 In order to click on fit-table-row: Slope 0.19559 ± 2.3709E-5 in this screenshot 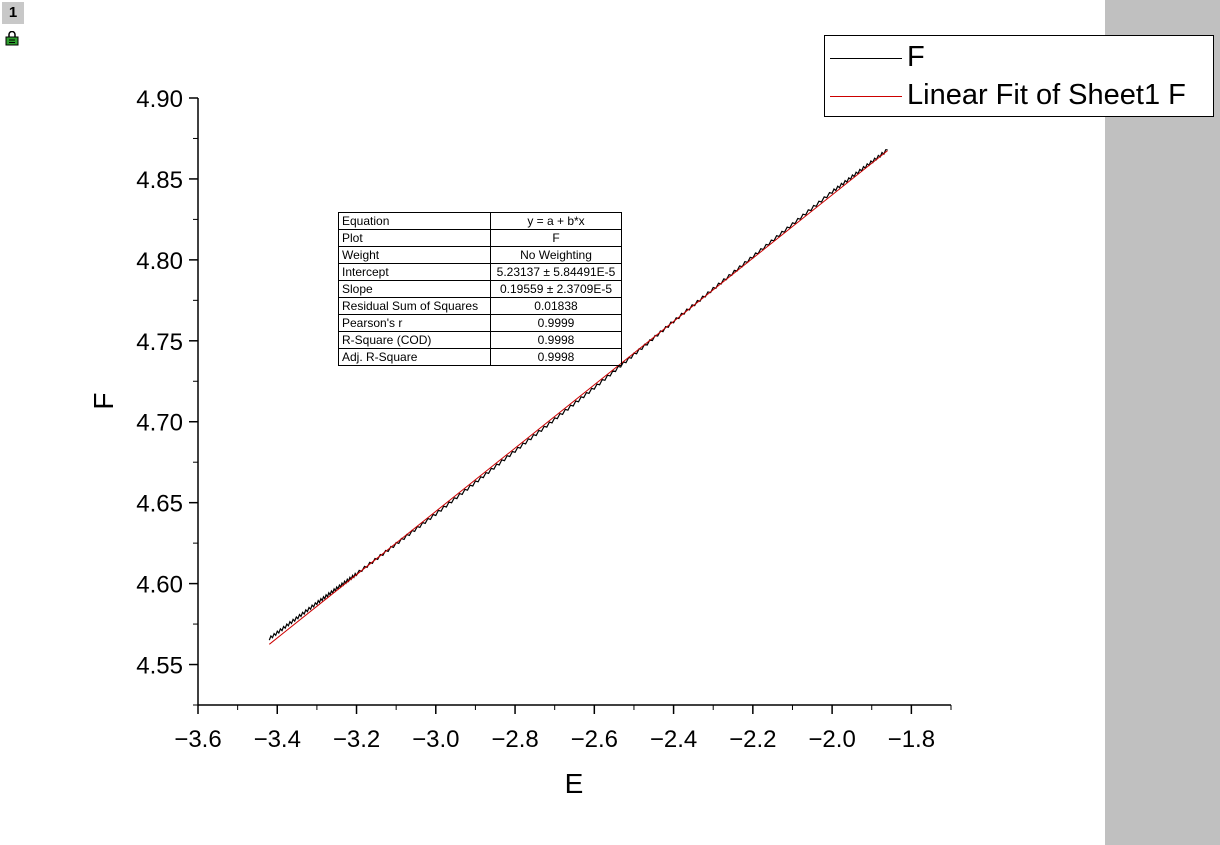, I will do `click(480, 289)`.